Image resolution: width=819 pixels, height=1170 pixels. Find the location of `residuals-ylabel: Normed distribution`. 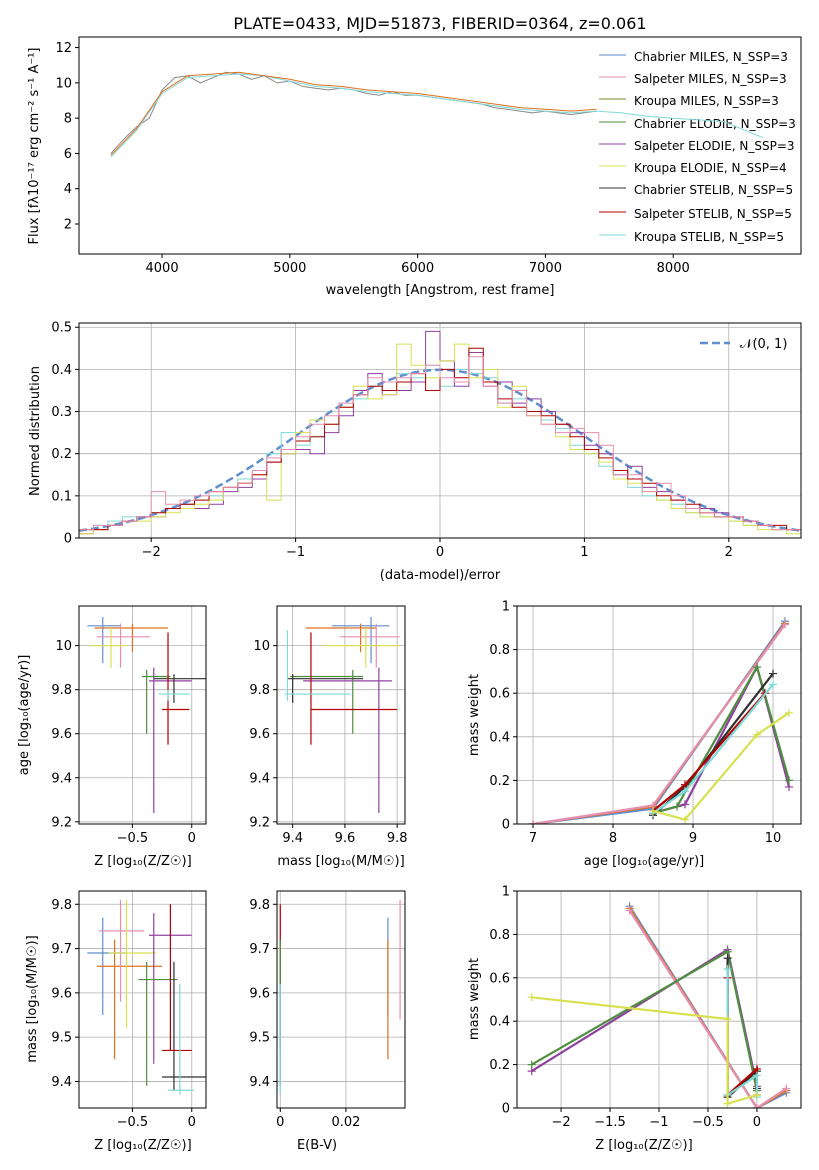

residuals-ylabel: Normed distribution is located at coordinates (35, 431).